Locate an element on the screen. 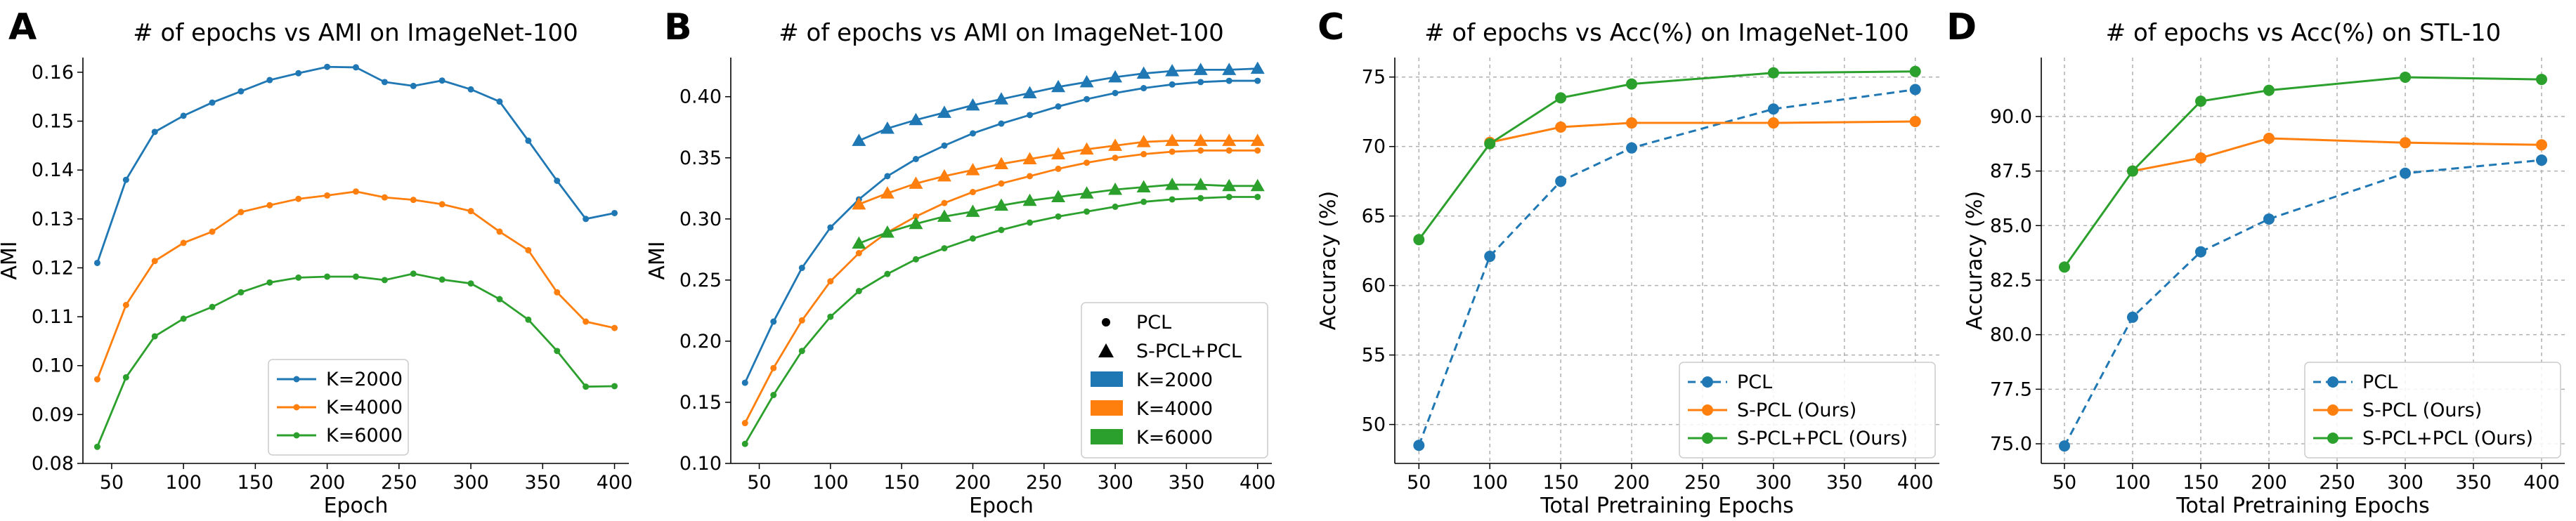 The width and height of the screenshot is (2576, 521). legend-color-patch is located at coordinates (1107, 408).